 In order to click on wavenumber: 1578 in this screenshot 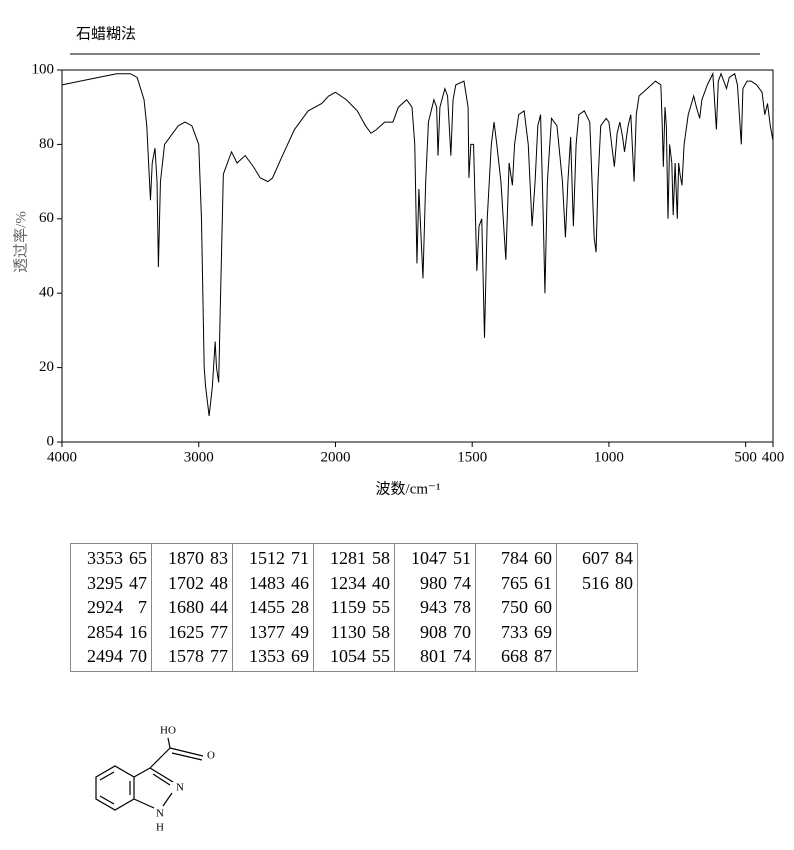, I will do `click(186, 656)`.